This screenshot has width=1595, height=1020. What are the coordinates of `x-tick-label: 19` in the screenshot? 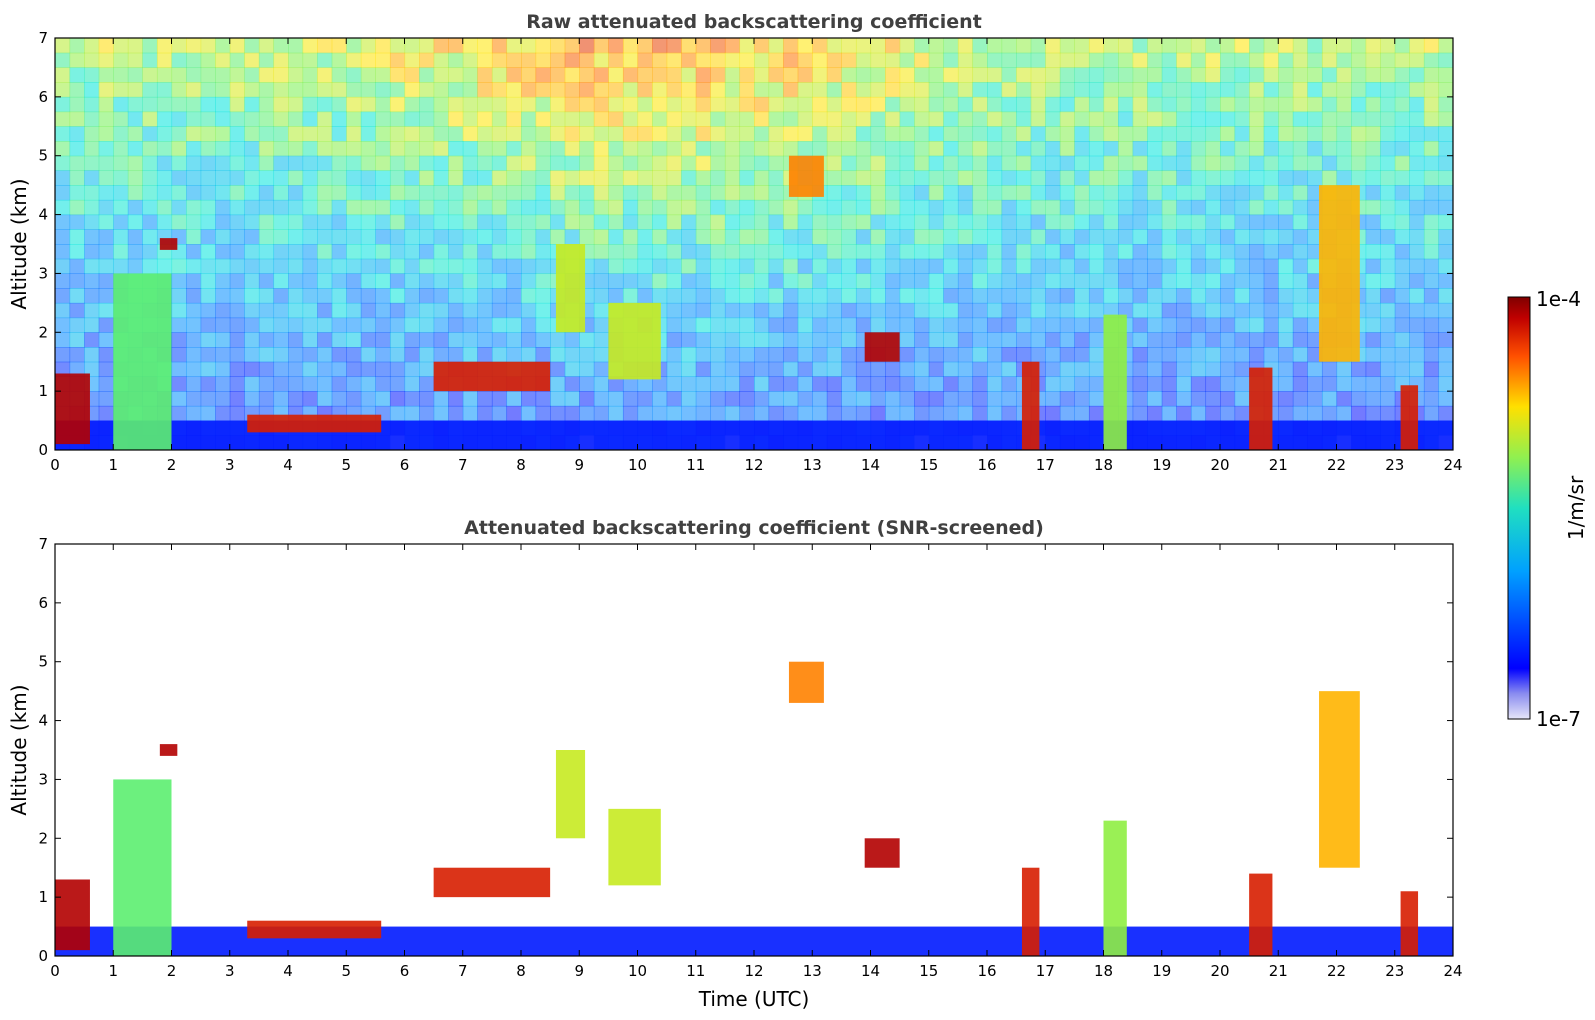 It's located at (1161, 465).